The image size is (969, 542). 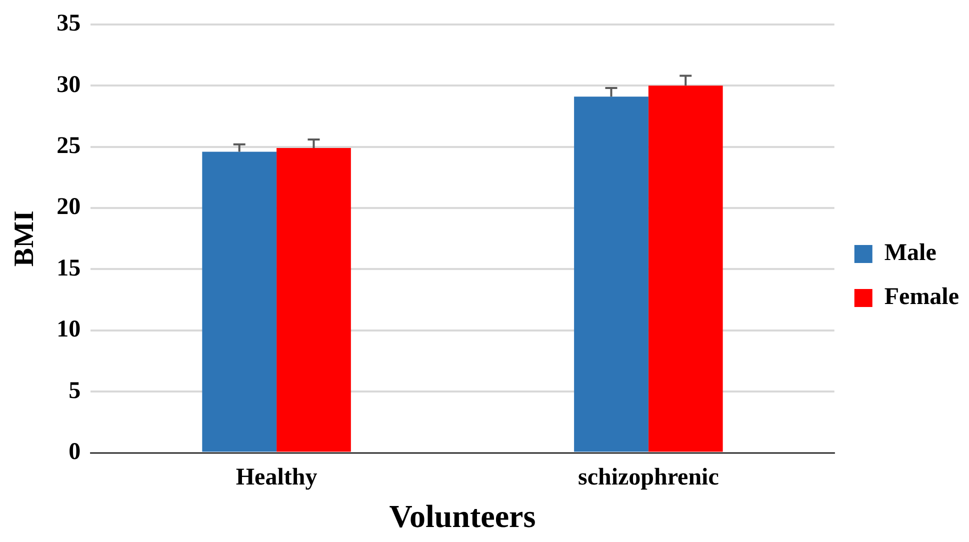 I want to click on y-tick-label: 15, so click(x=68, y=268).